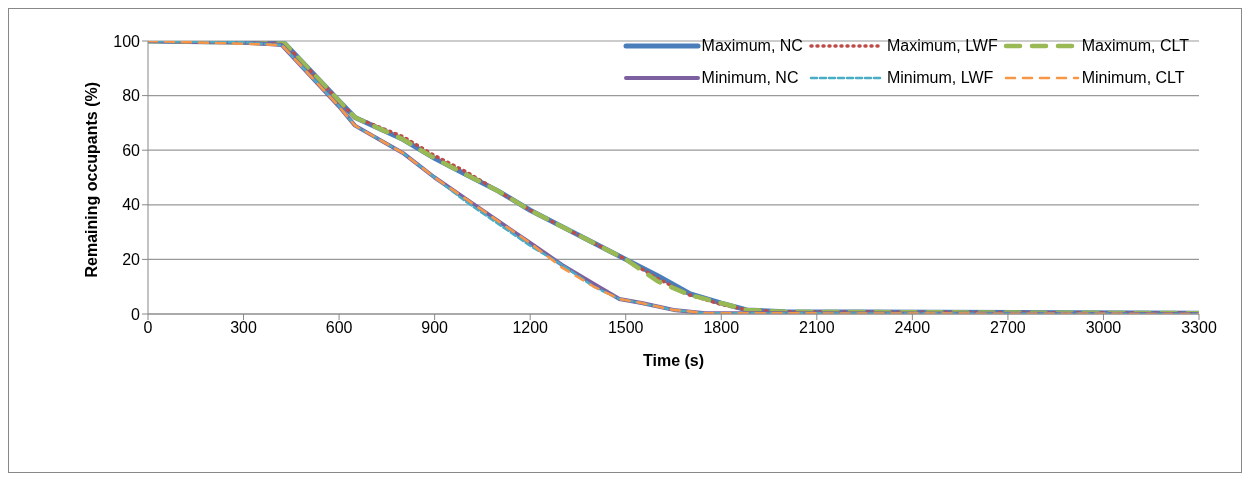 The width and height of the screenshot is (1250, 481). Describe the element at coordinates (1133, 78) in the screenshot. I see `legend-label: Minimum, CLT` at that location.